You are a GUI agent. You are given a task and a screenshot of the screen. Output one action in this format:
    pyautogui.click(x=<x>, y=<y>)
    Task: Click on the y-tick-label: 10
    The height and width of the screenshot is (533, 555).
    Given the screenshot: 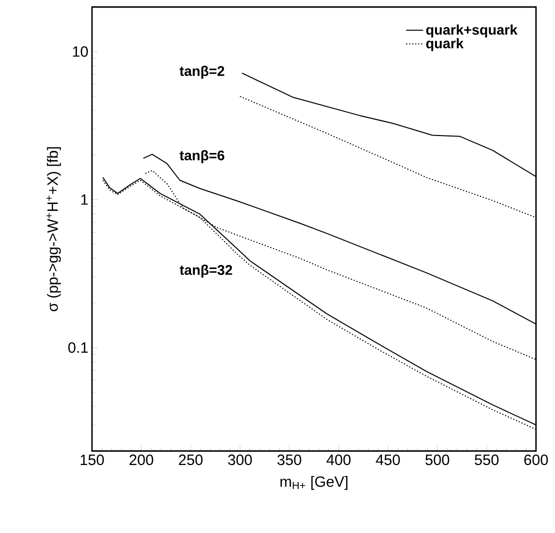 What is the action you would take?
    pyautogui.click(x=80, y=51)
    